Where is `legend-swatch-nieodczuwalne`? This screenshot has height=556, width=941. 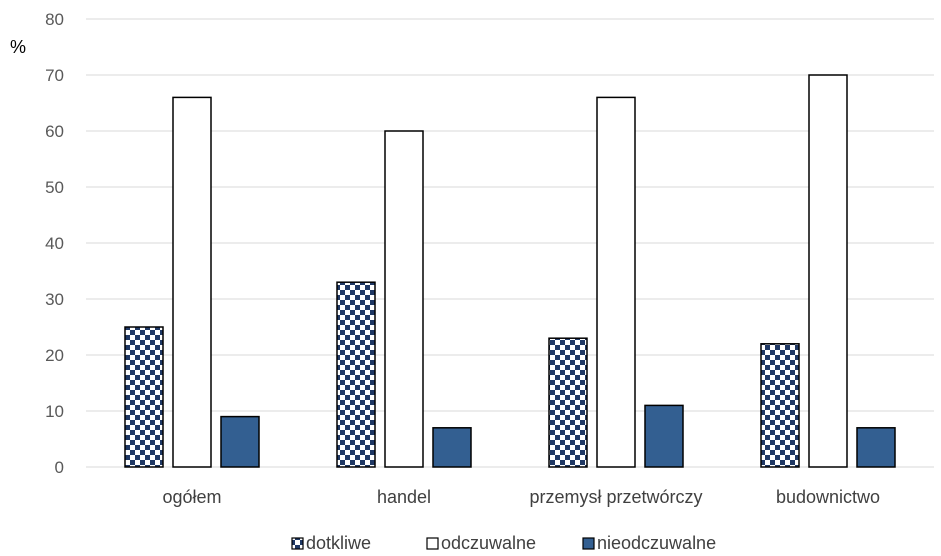
legend-swatch-nieodczuwalne is located at coordinates (588, 543).